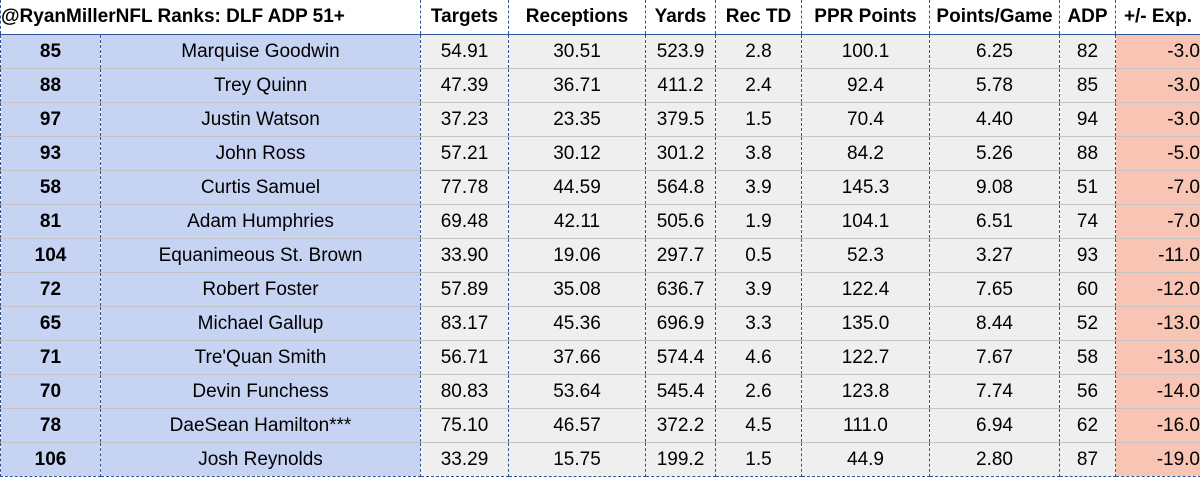 The height and width of the screenshot is (478, 1200). I want to click on rec-td-cell: 1.9, so click(758, 221).